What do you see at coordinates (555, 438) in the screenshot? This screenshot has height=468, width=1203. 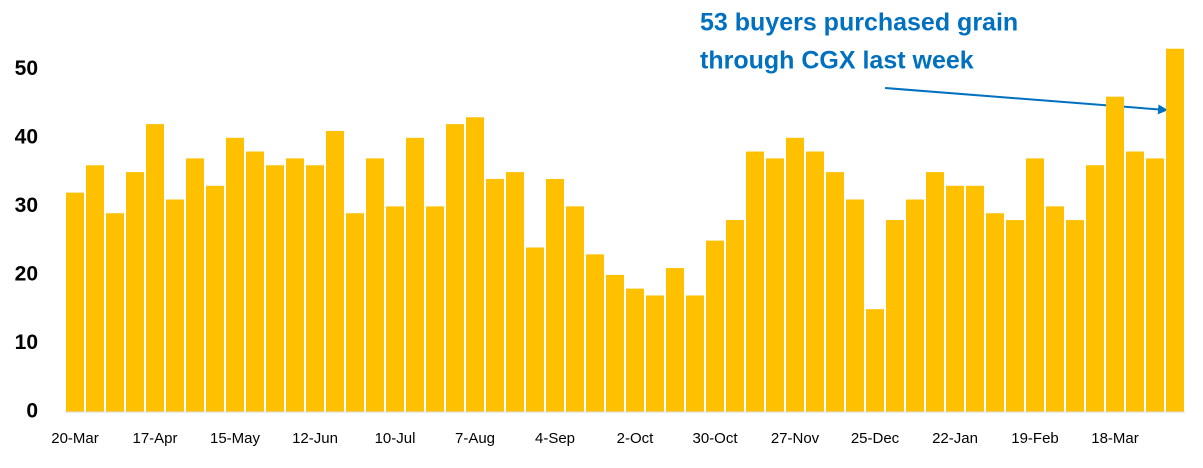 I see `x-tick-label: 4-Sep` at bounding box center [555, 438].